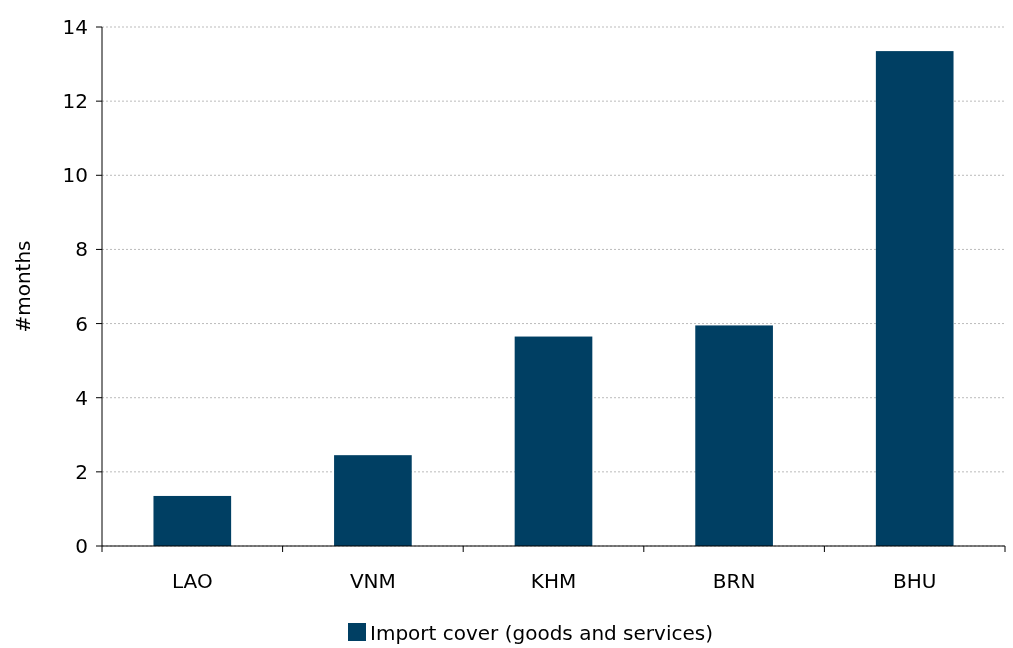  Describe the element at coordinates (81, 397) in the screenshot. I see `y-tick-label: 4` at that location.